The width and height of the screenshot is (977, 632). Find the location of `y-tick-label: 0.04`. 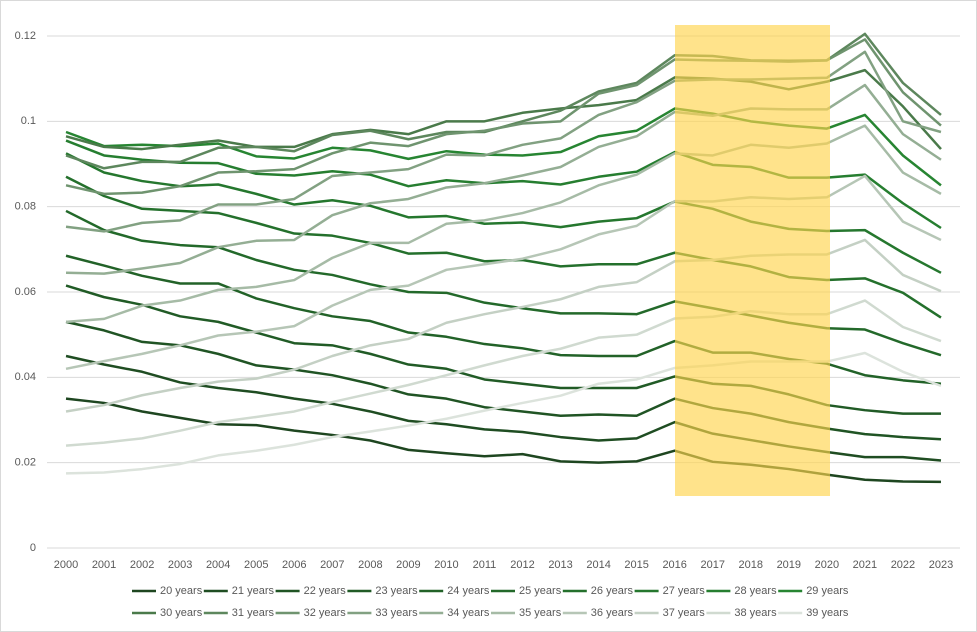

y-tick-label: 0.04 is located at coordinates (25, 377).